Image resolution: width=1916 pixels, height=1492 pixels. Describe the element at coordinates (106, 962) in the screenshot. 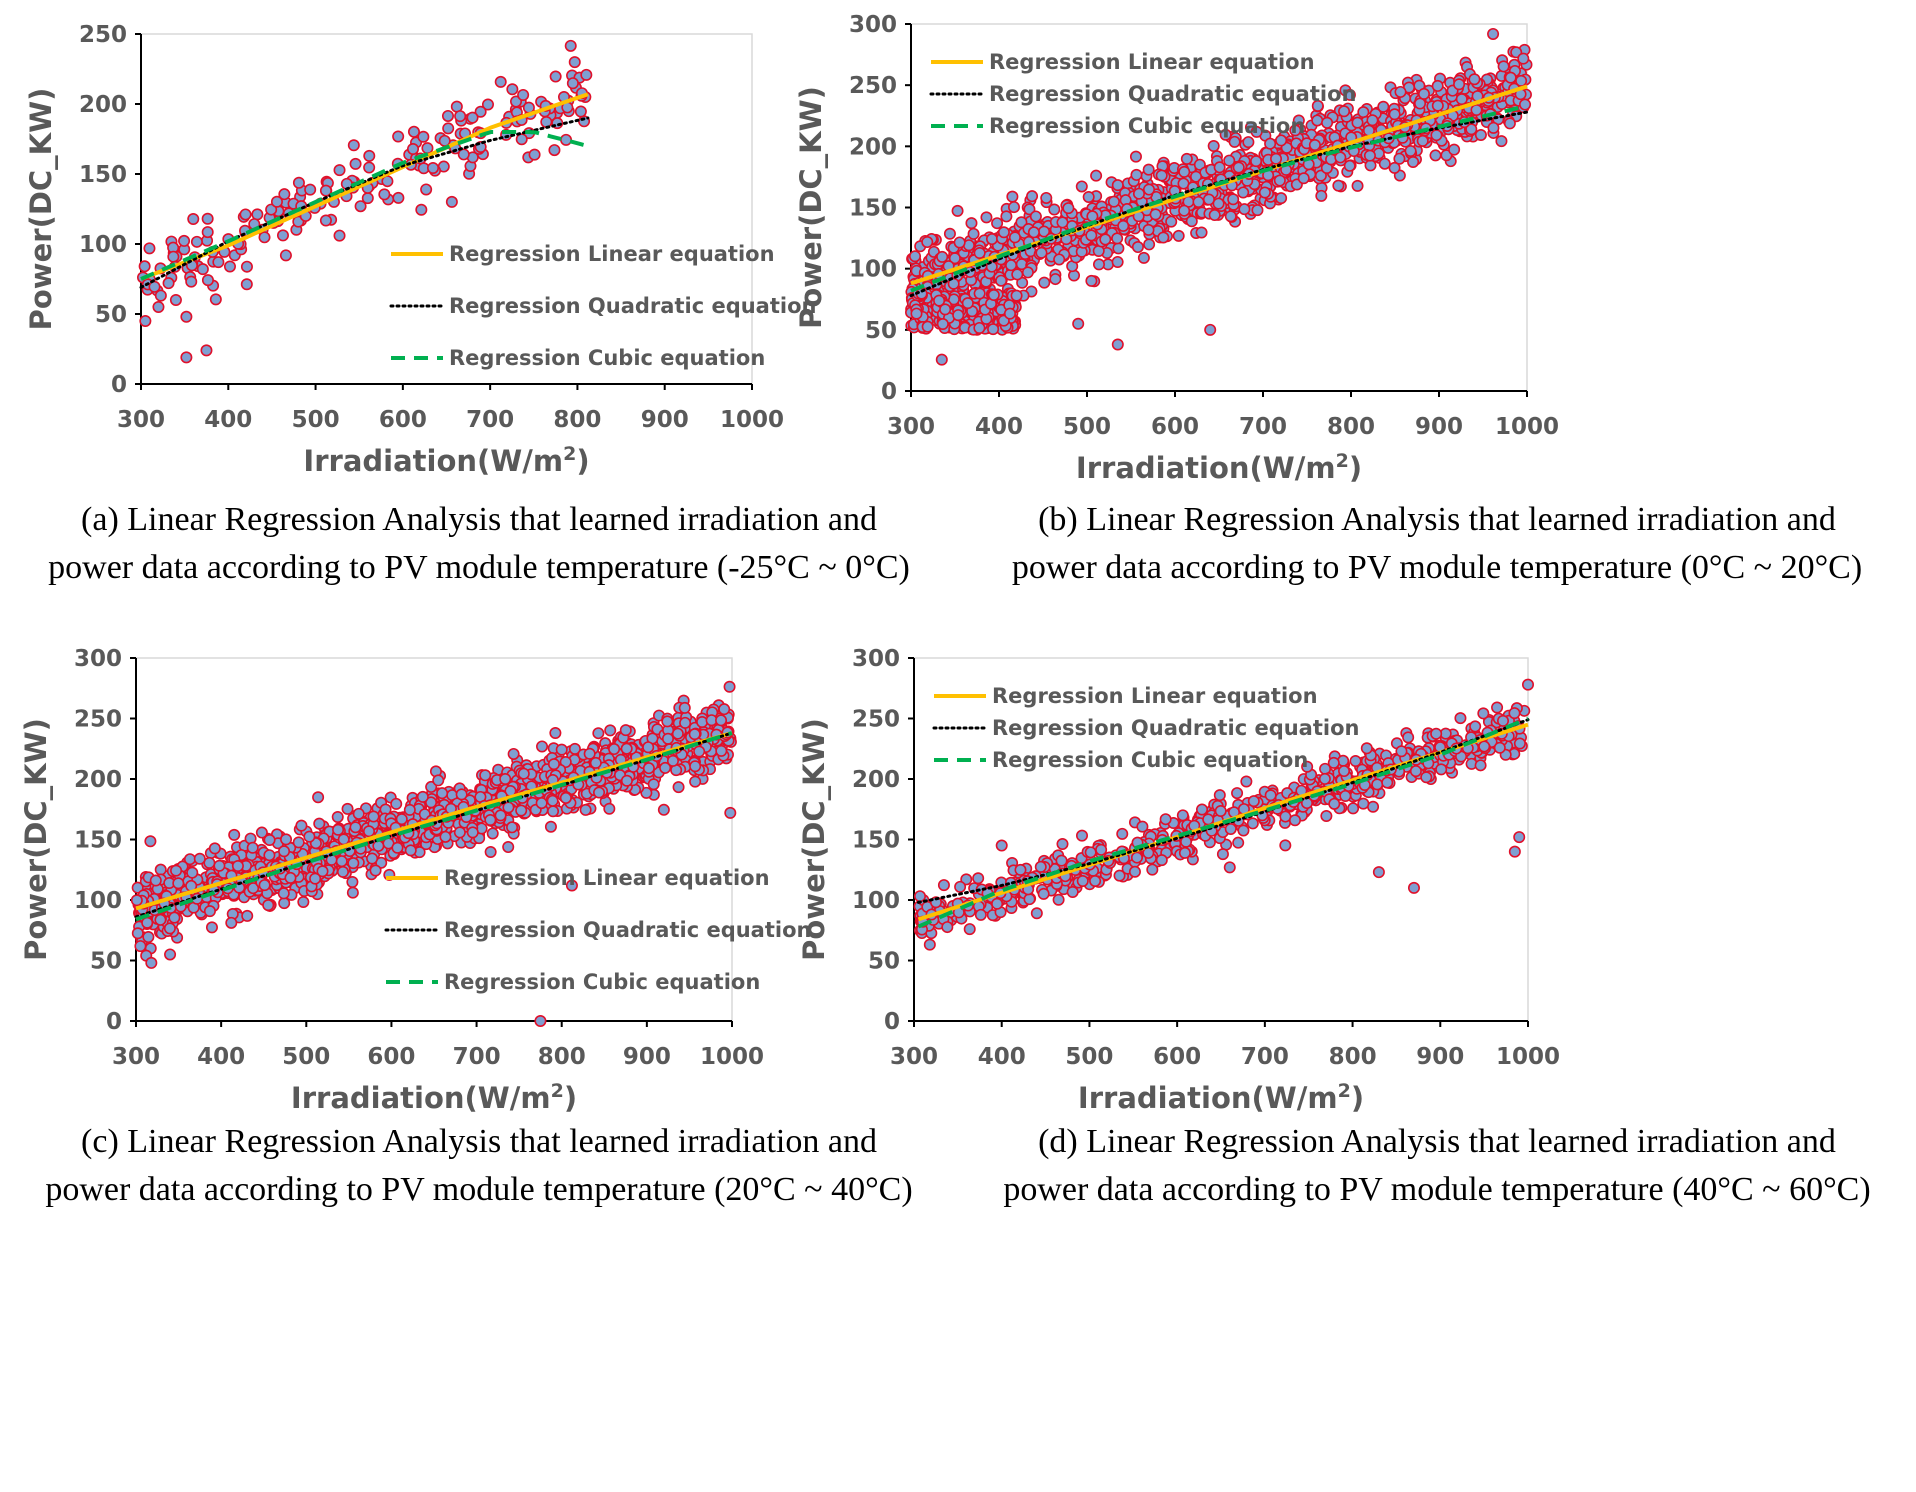

I see `y-tick-label: 50` at that location.